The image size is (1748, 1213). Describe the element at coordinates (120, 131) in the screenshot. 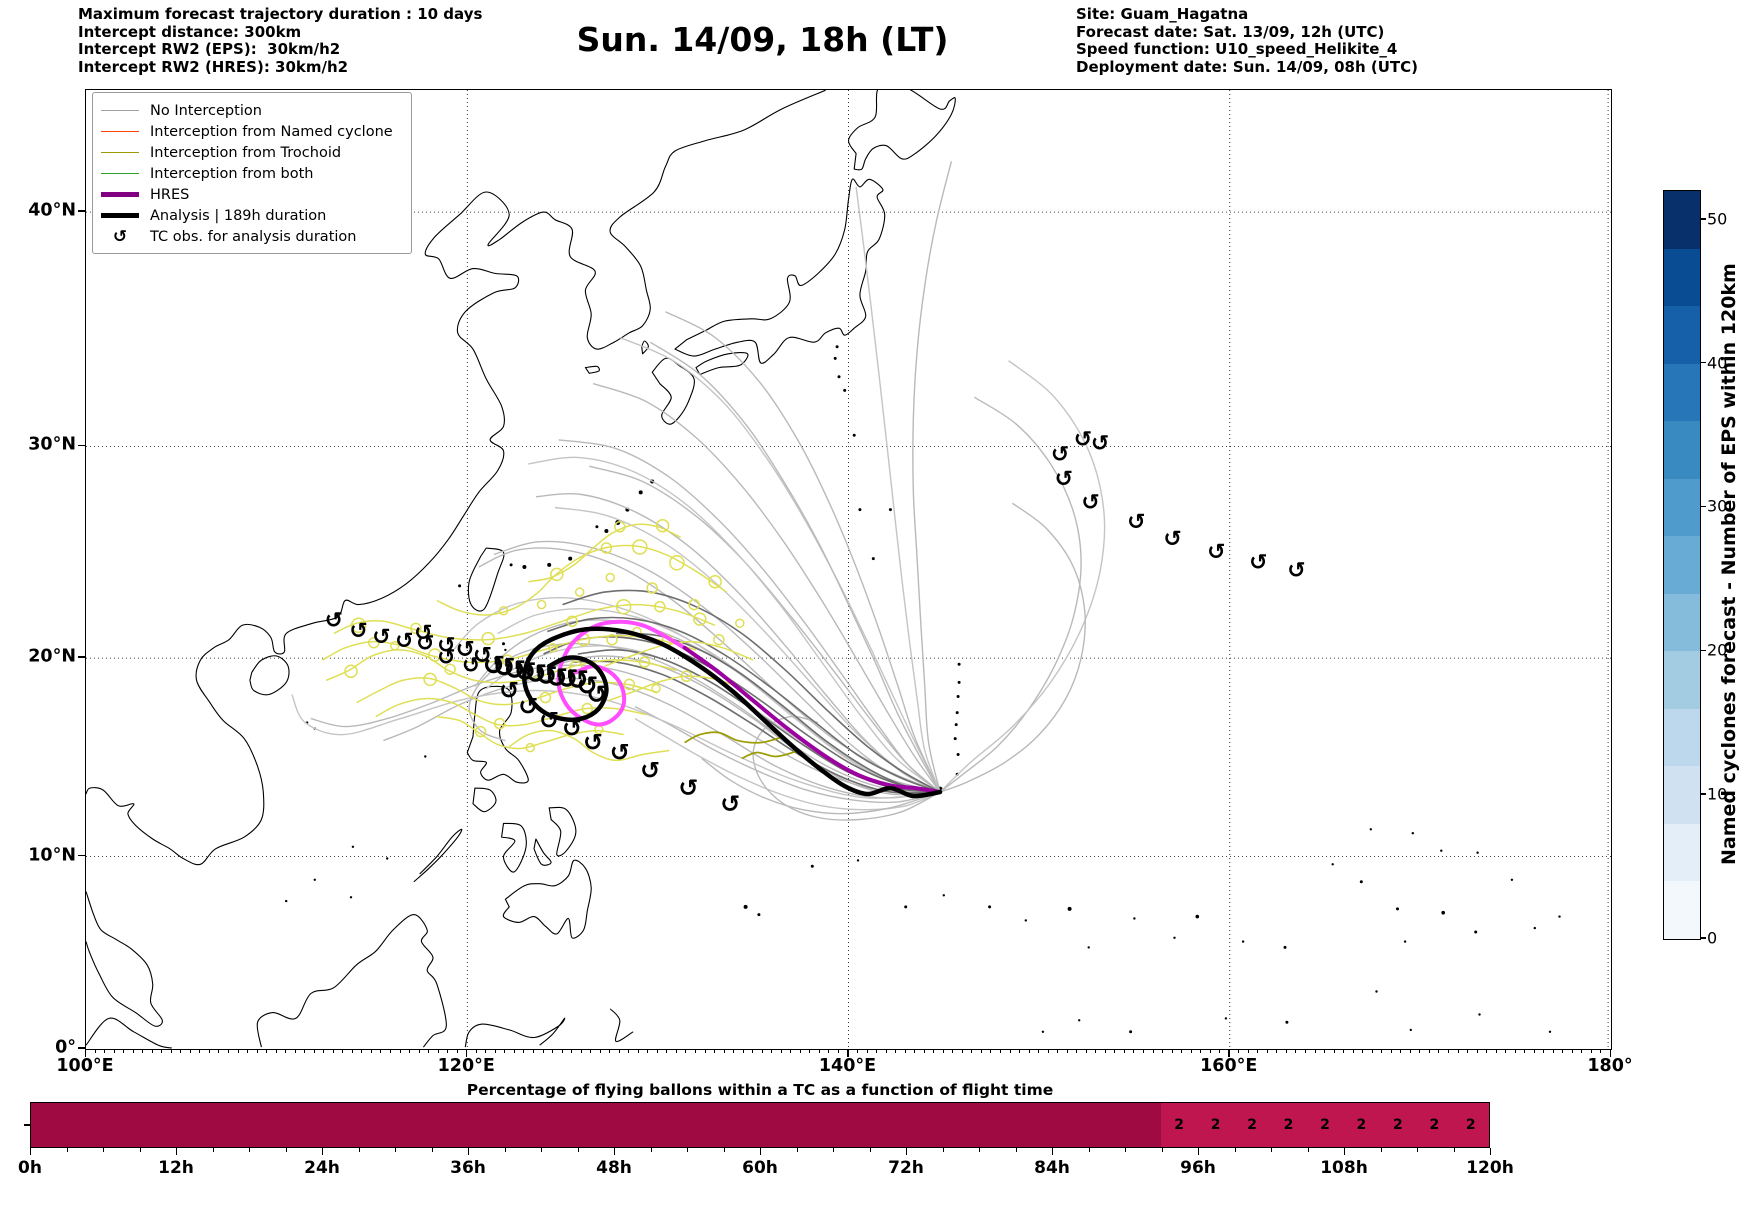

I see `legend-line-swatch` at that location.